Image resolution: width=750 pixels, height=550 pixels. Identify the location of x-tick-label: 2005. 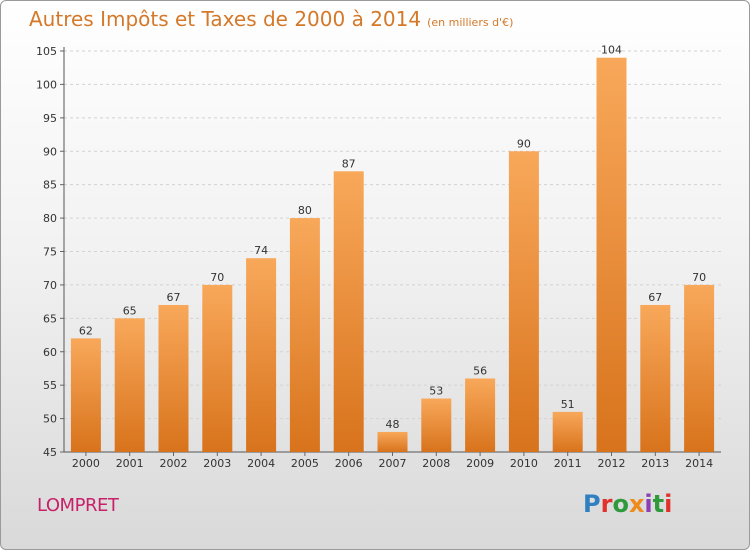
(305, 463).